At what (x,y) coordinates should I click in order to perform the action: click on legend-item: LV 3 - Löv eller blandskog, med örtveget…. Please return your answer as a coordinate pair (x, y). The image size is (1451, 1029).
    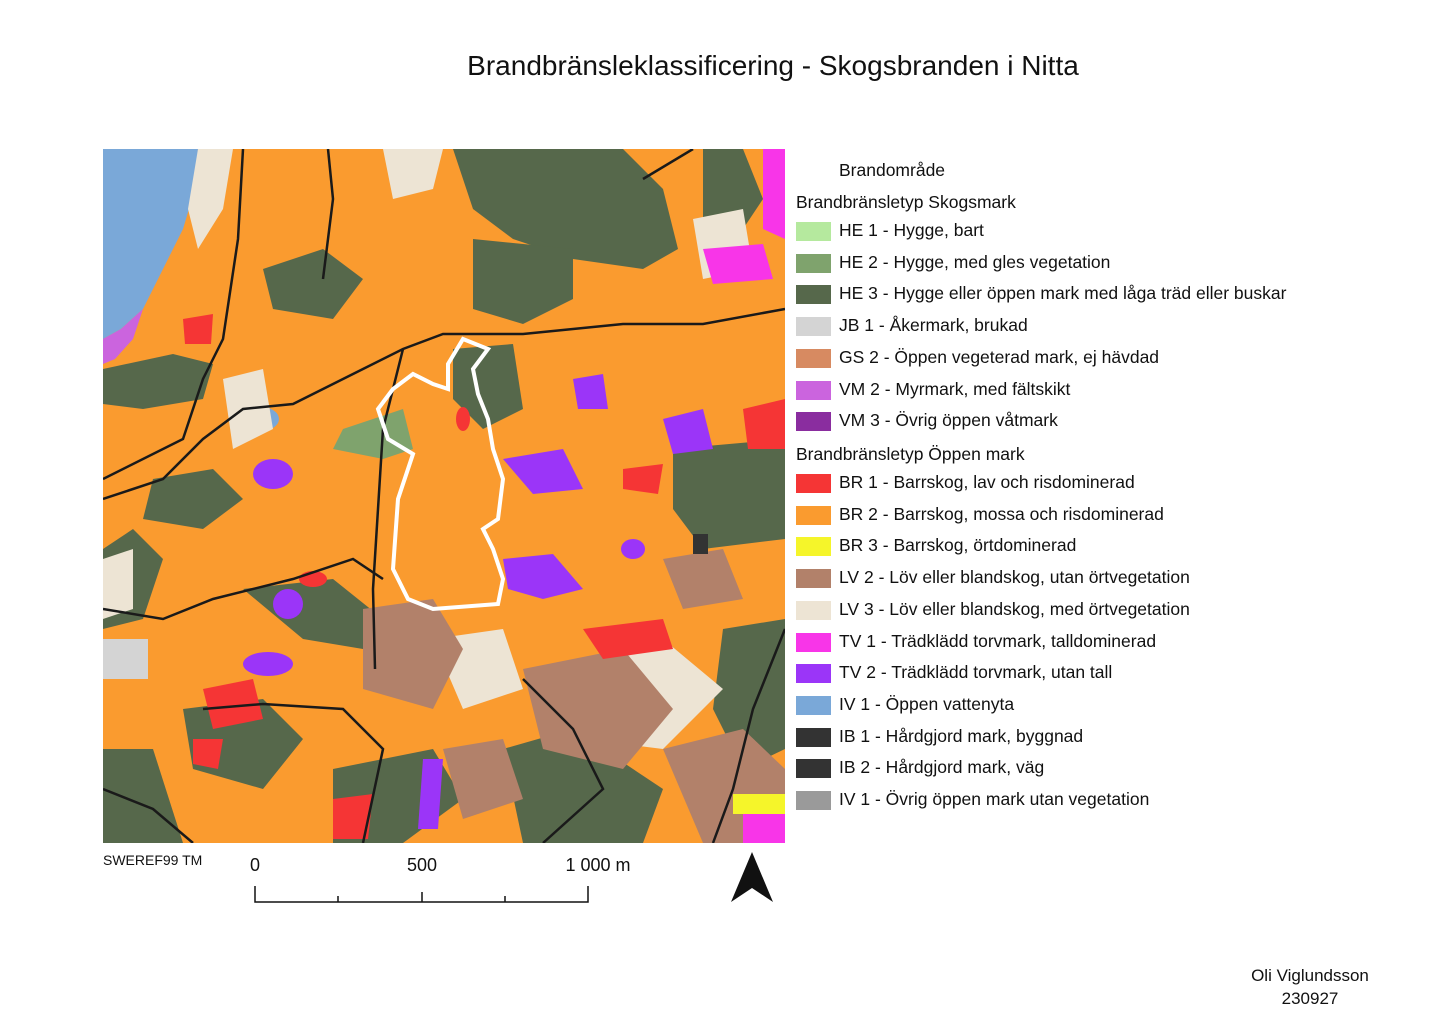
    Looking at the image, I should click on (1116, 609).